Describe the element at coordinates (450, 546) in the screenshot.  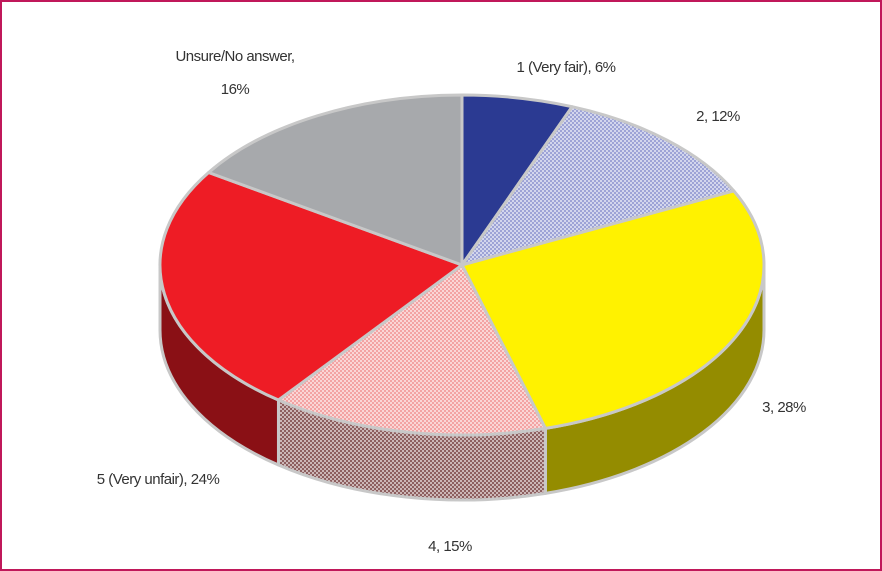
I see `data-label: 4, 15%` at that location.